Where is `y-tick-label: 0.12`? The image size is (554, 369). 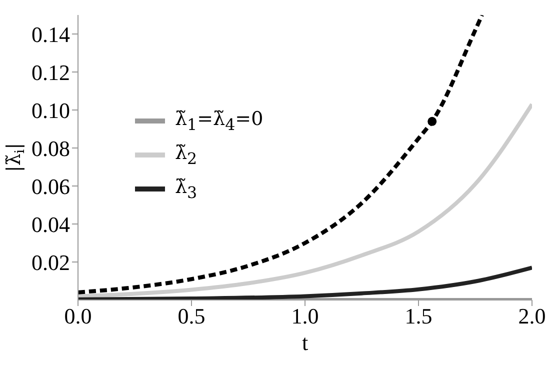
y-tick-label: 0.12 is located at coordinates (51, 72).